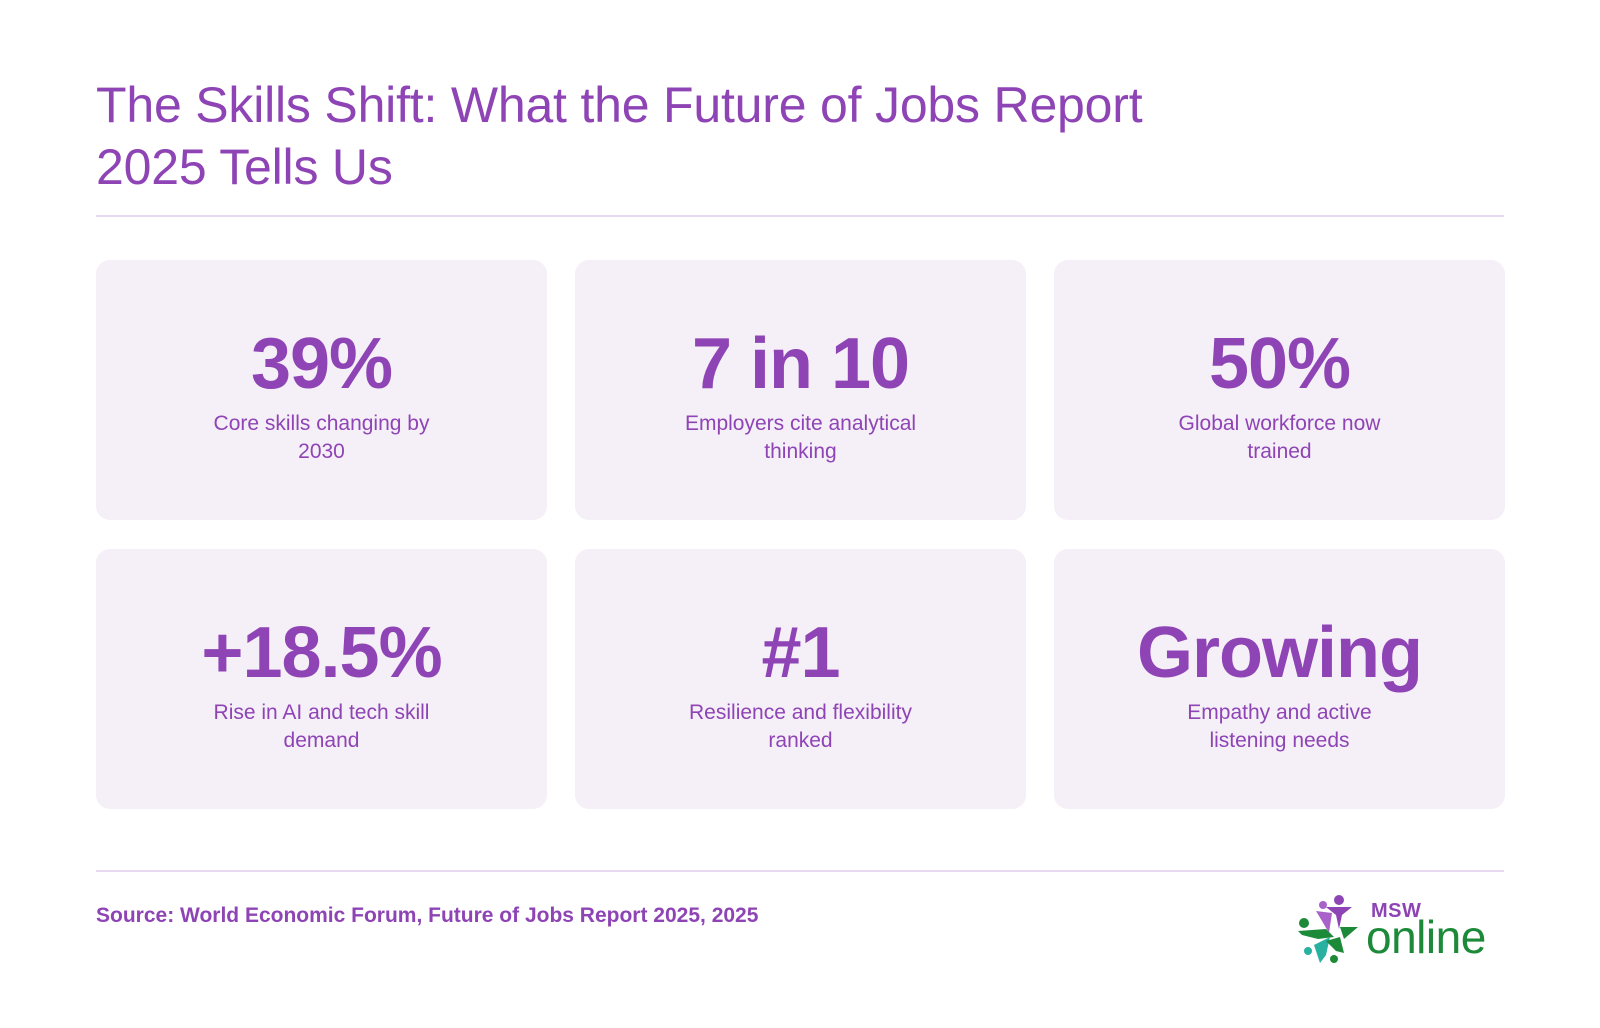 Image resolution: width=1600 pixels, height=1028 pixels. What do you see at coordinates (800, 726) in the screenshot?
I see `stat-label: Resilience and flexibility ranked` at bounding box center [800, 726].